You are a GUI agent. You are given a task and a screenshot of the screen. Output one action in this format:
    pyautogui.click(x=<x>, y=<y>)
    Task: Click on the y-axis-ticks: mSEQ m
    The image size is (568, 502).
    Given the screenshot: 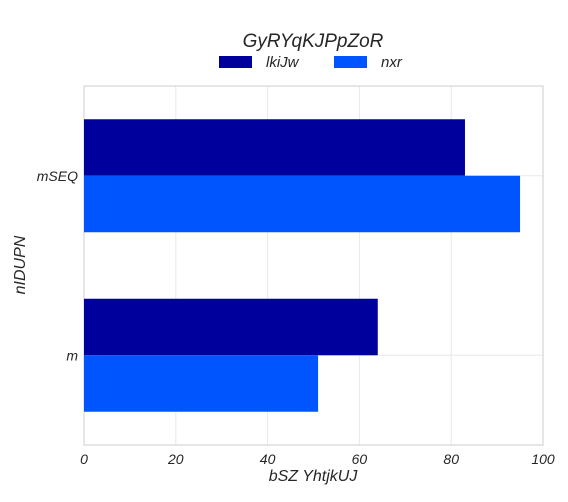 What is the action you would take?
    pyautogui.click(x=58, y=266)
    